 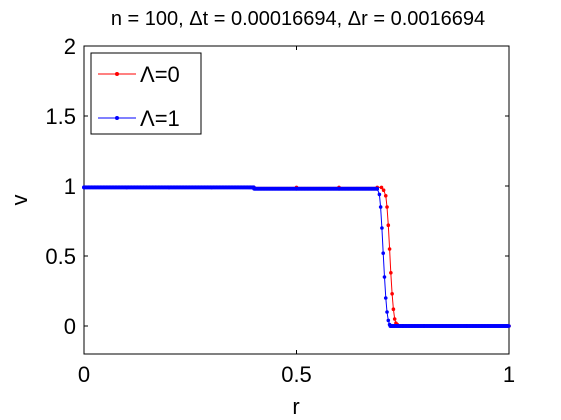 What do you see at coordinates (160, 74) in the screenshot?
I see `legend-label: Λ=0` at bounding box center [160, 74].